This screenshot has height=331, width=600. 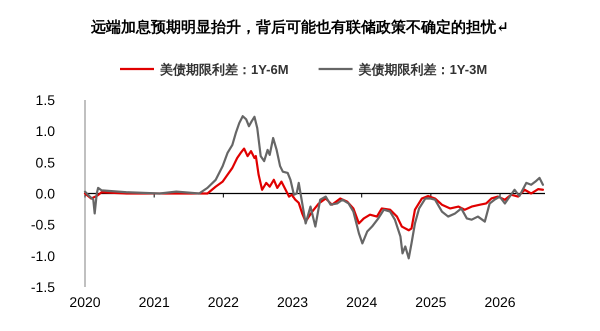 What do you see at coordinates (46, 100) in the screenshot?
I see `y-tick-label: 1.5` at bounding box center [46, 100].